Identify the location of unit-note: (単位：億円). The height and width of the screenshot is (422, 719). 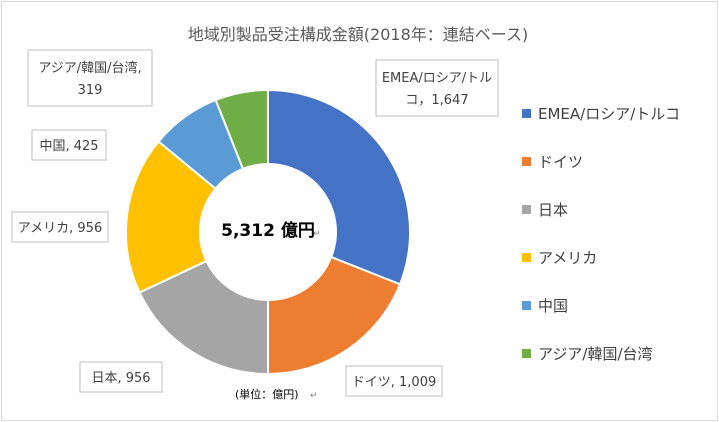
(267, 394).